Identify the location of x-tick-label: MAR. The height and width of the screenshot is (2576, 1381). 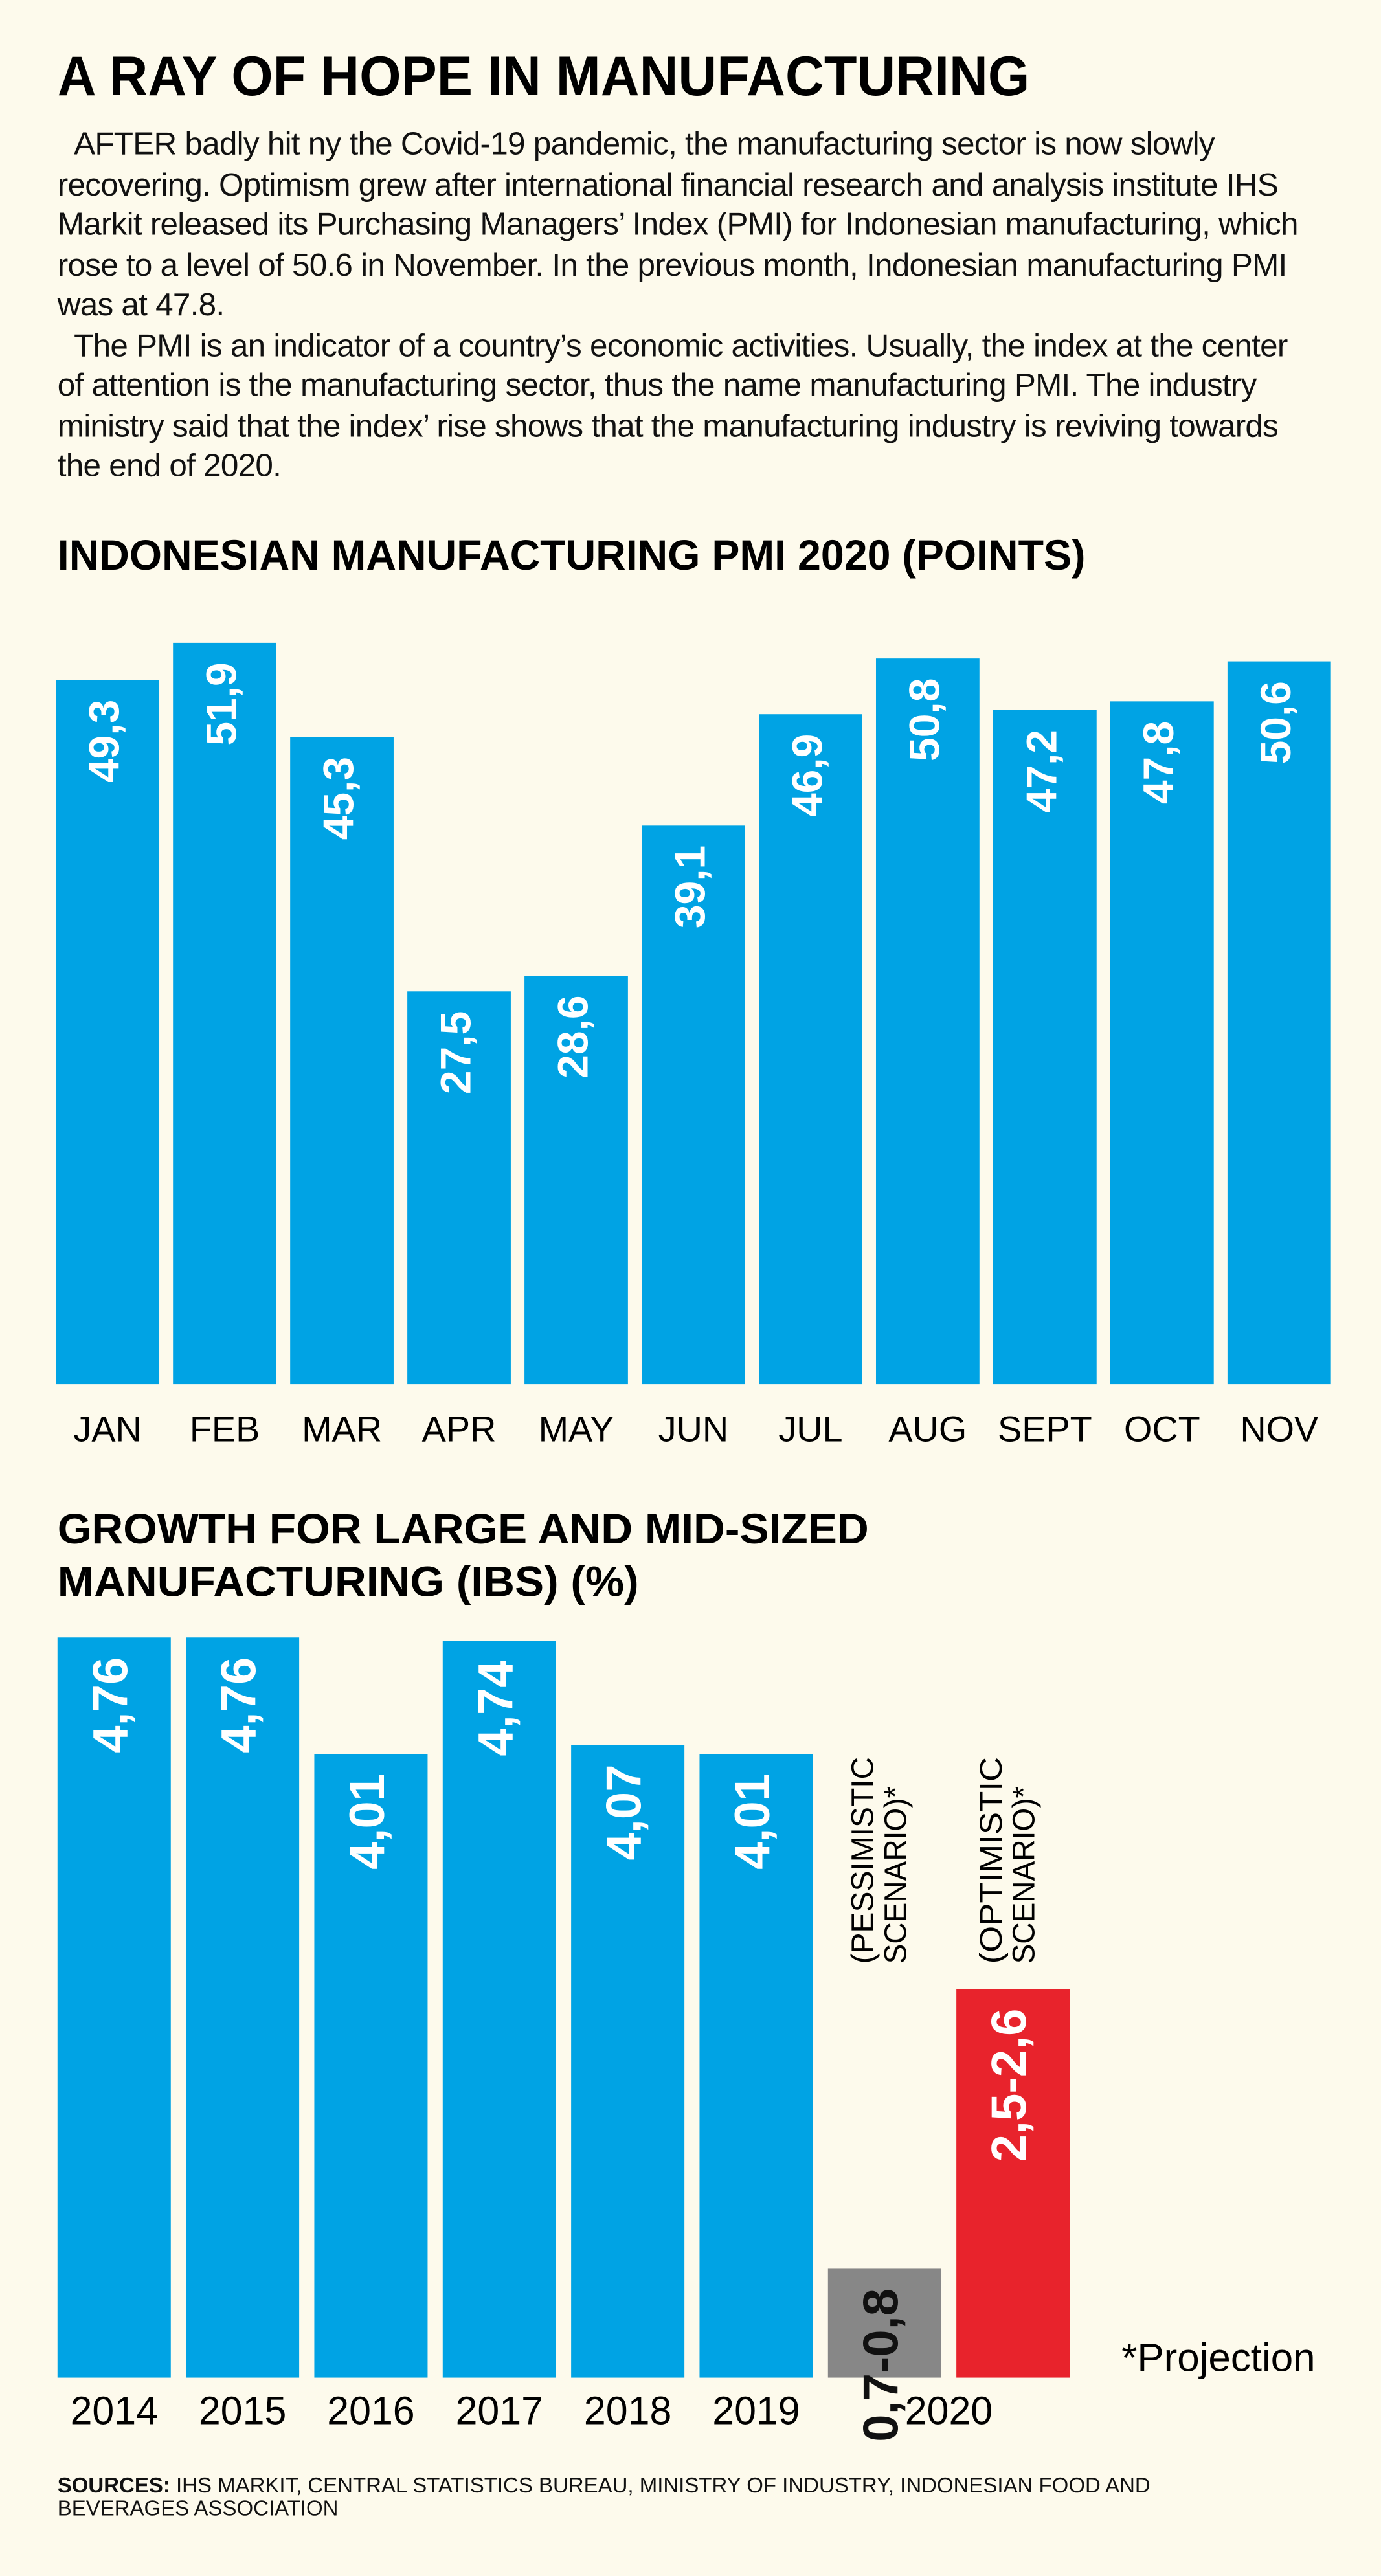
(342, 1428).